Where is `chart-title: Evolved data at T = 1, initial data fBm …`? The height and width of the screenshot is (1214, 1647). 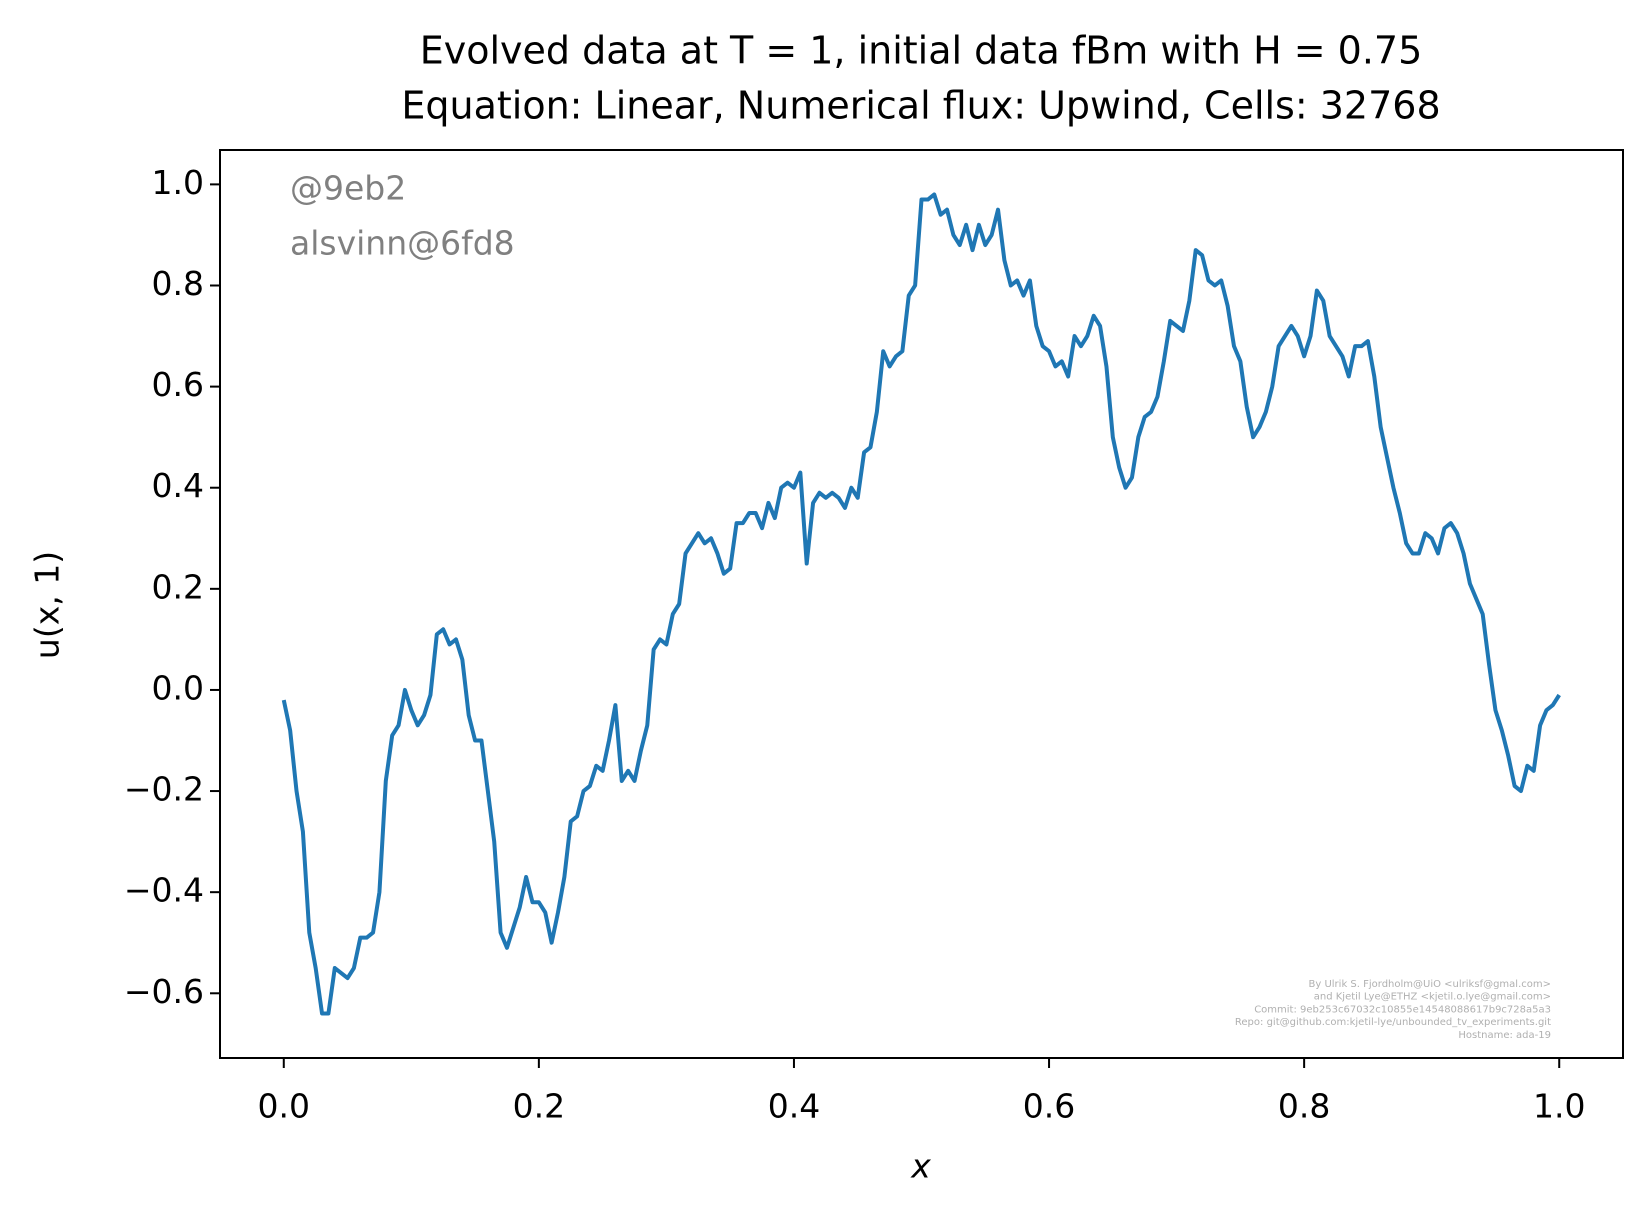 chart-title: Evolved data at T = 1, initial data fBm … is located at coordinates (921, 51).